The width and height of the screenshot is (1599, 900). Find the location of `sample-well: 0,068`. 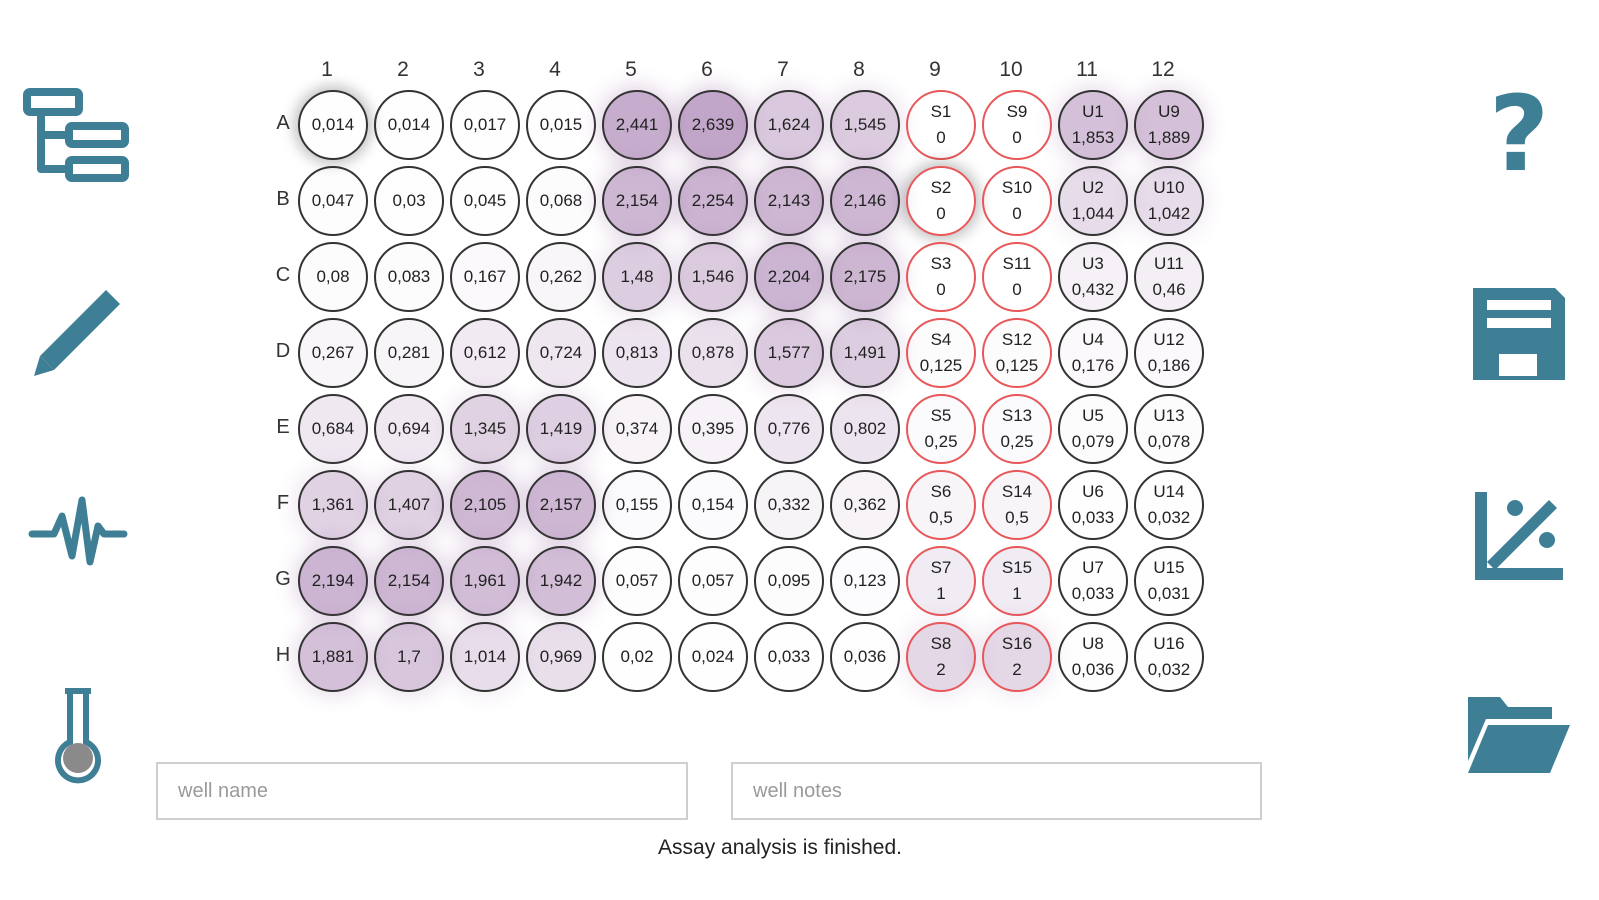

sample-well: 0,068 is located at coordinates (561, 201).